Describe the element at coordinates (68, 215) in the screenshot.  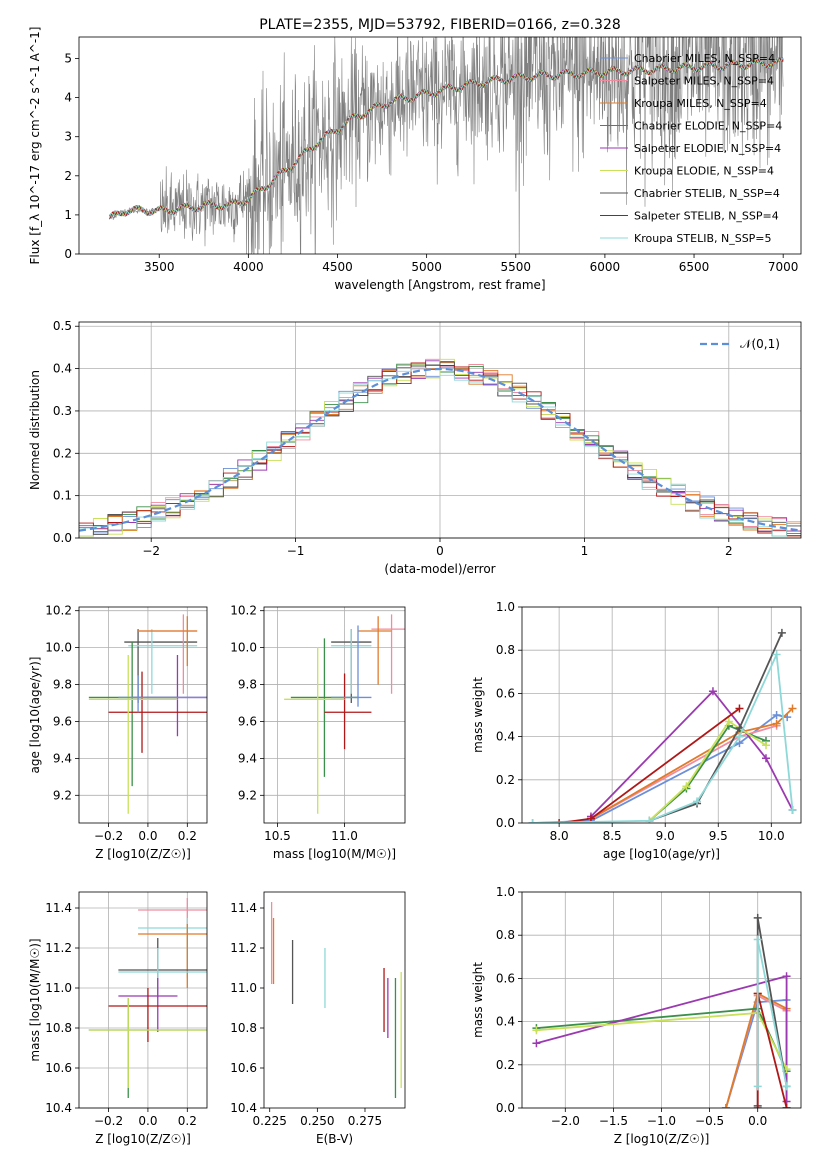
I see `tick-label-y: 1` at that location.